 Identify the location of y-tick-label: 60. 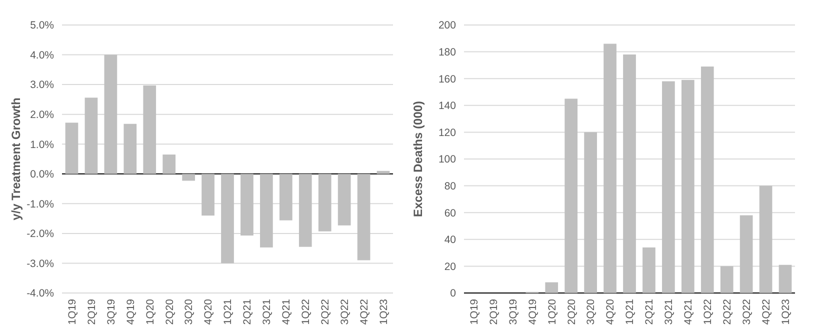
(450, 213).